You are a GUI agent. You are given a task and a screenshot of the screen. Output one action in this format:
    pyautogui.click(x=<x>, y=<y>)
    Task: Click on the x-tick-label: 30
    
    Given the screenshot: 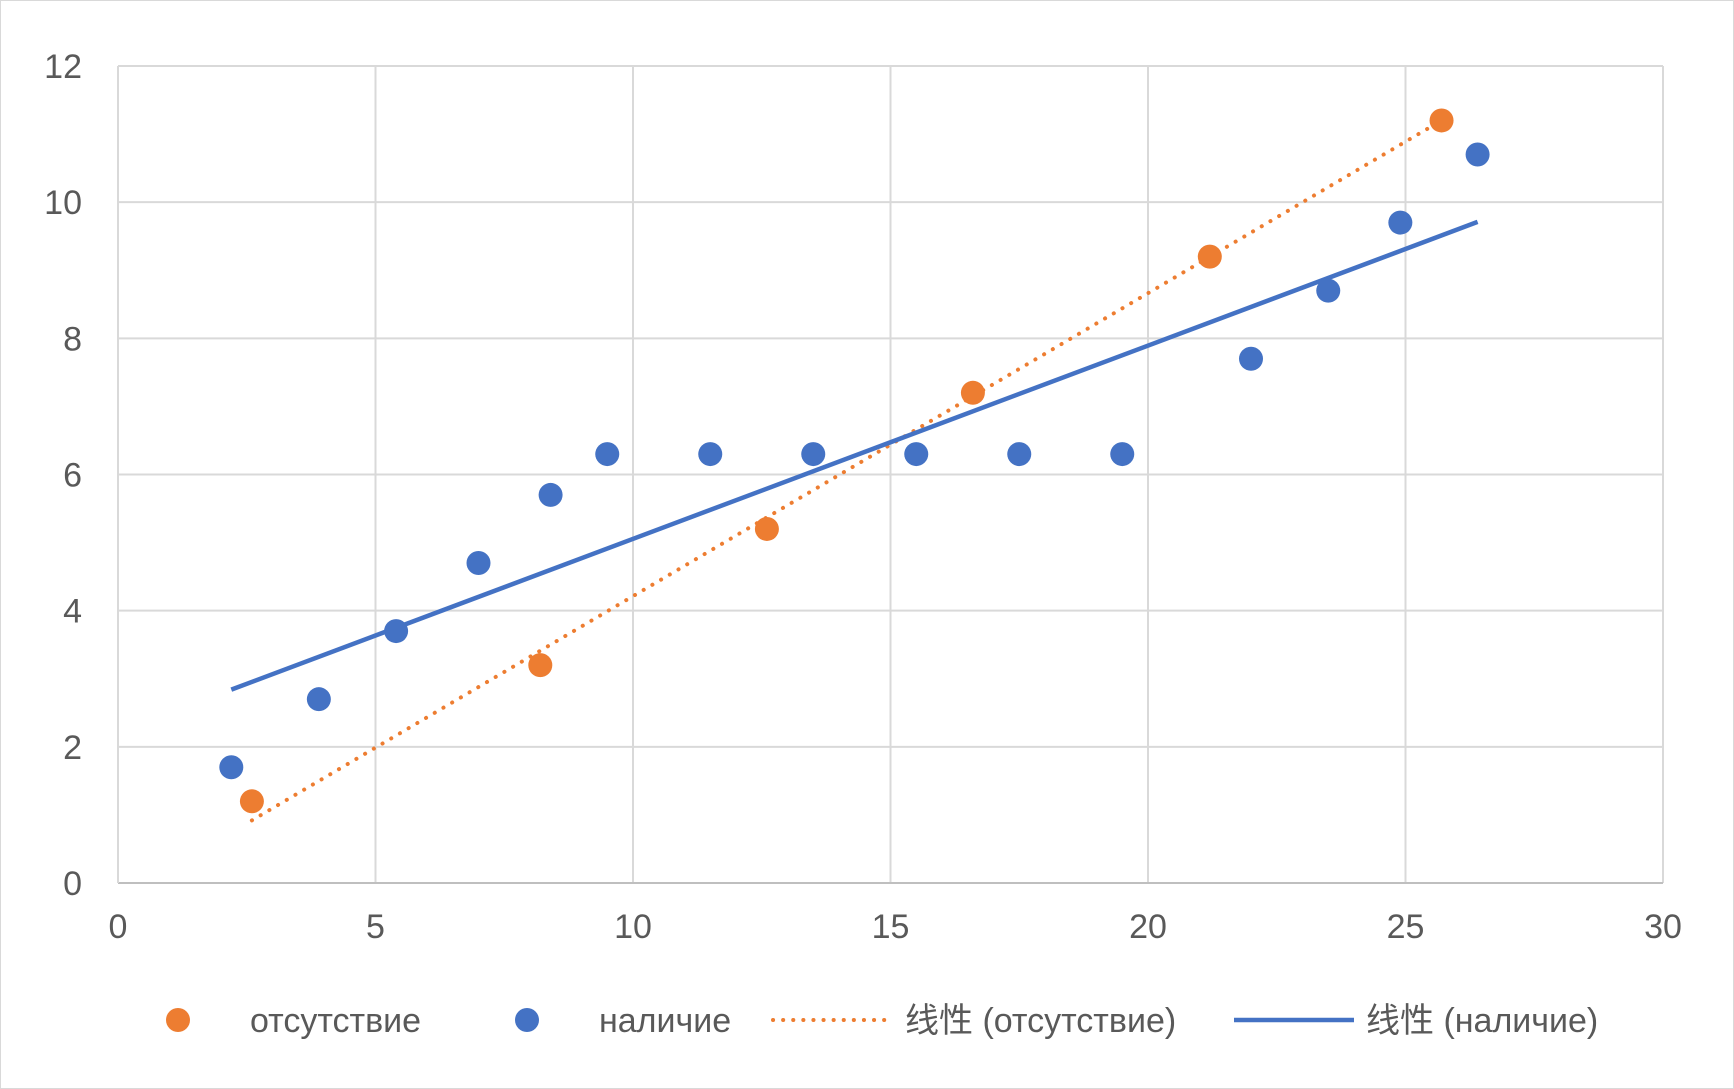 What is the action you would take?
    pyautogui.click(x=1663, y=927)
    